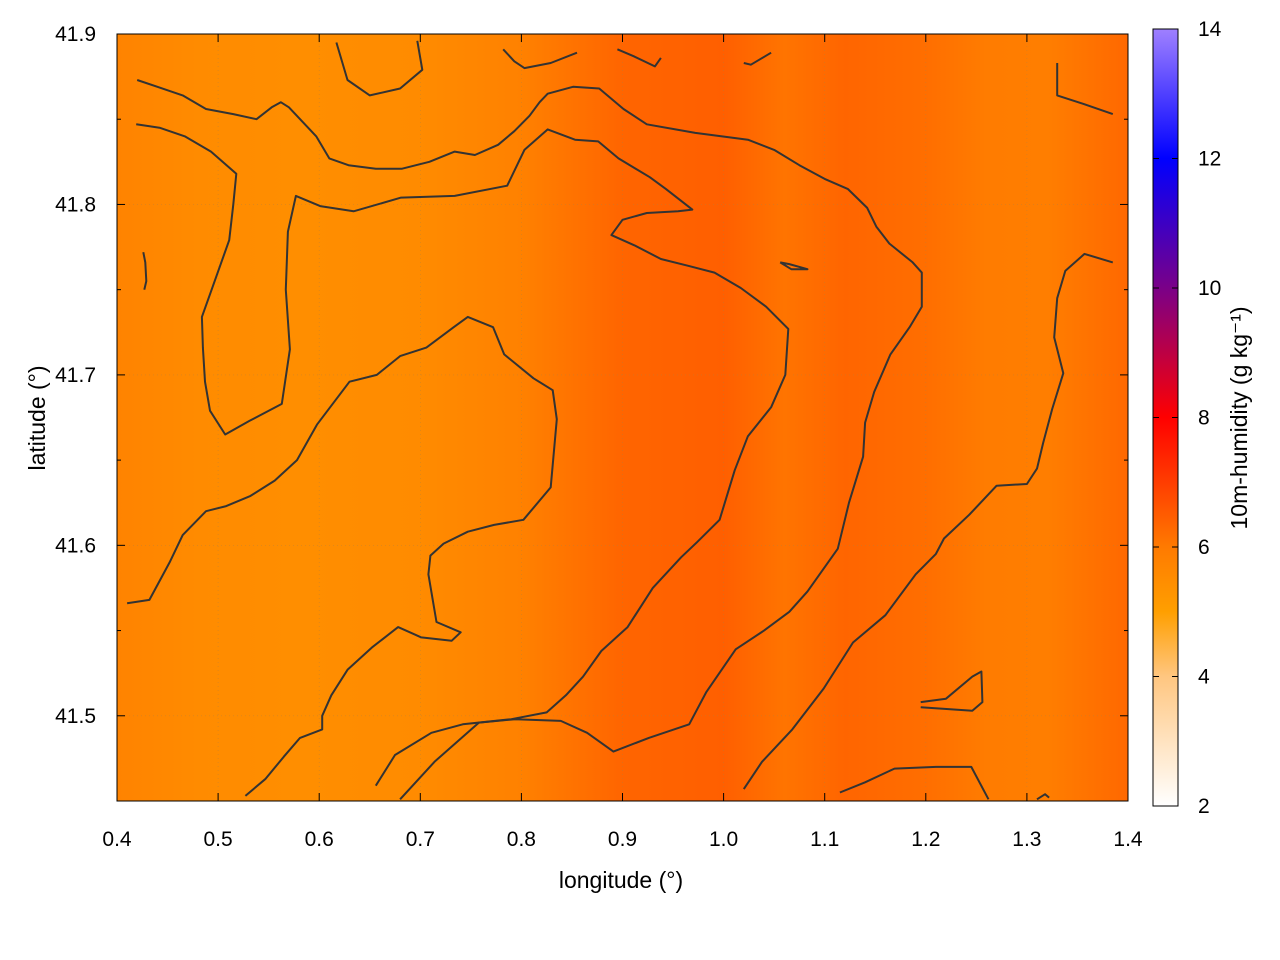  Describe the element at coordinates (1209, 288) in the screenshot. I see `colorbar-tick-label: 10` at that location.